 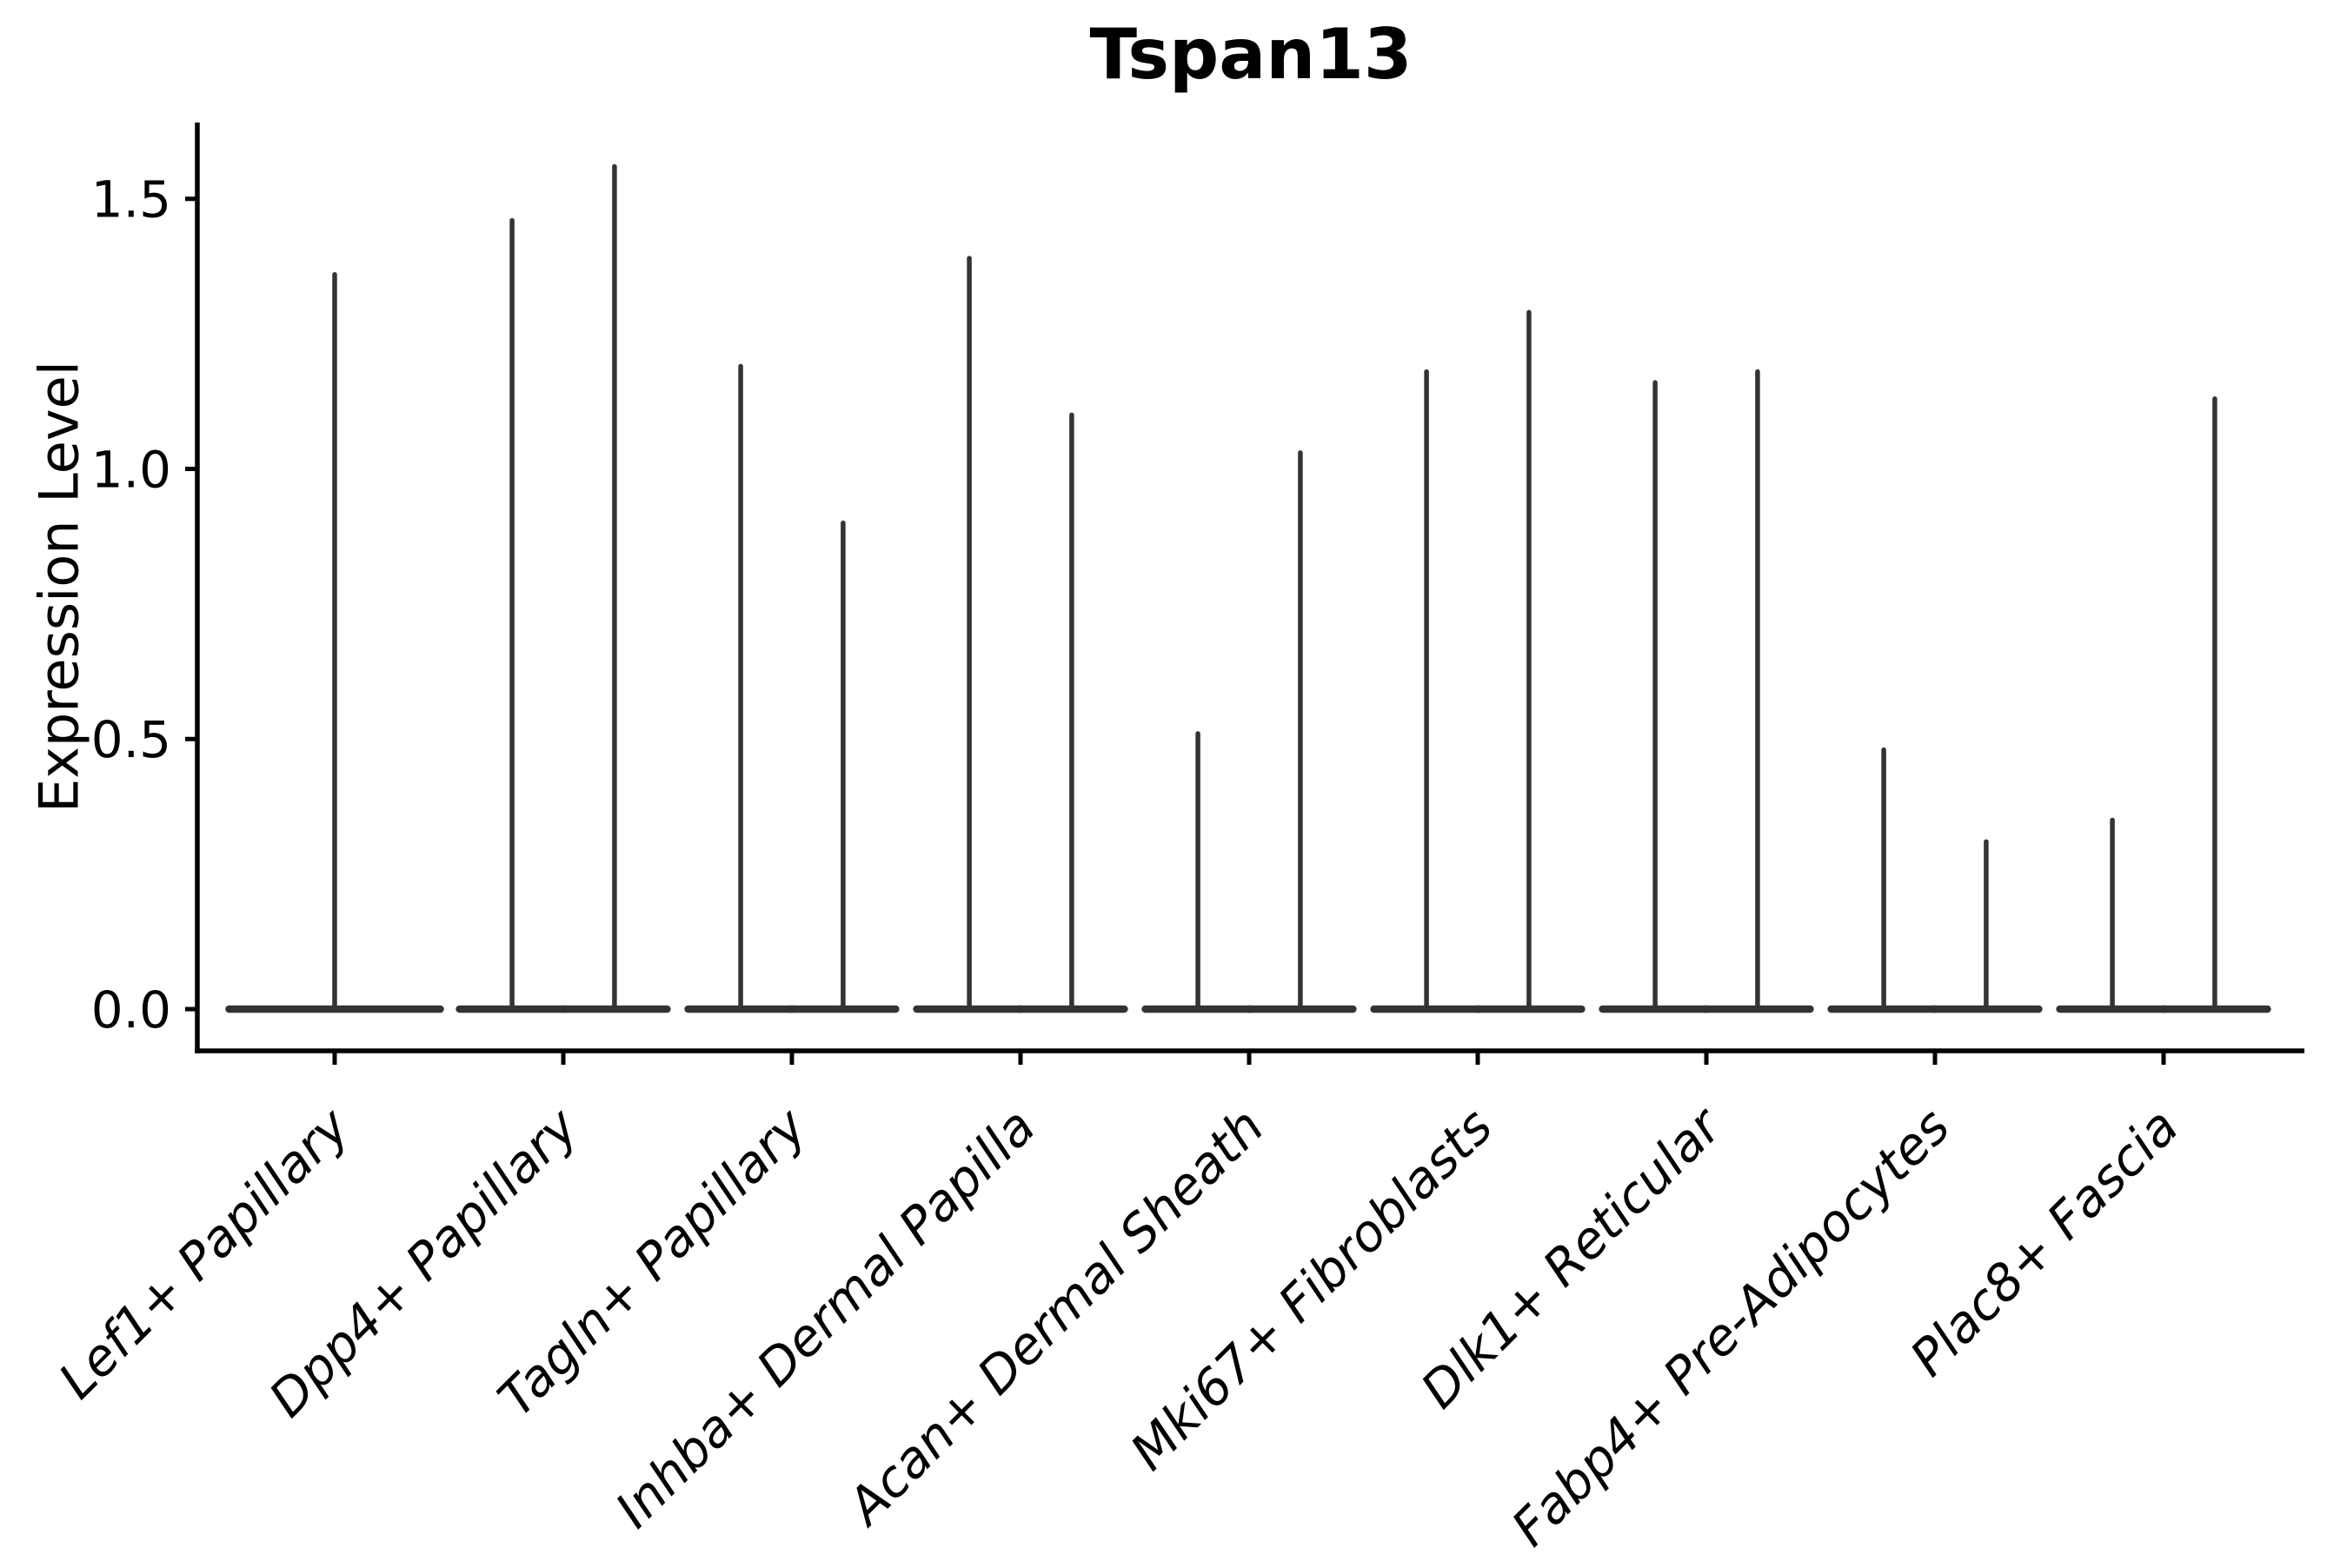 What do you see at coordinates (59, 587) in the screenshot?
I see `y-axis-label: Expression Level` at bounding box center [59, 587].